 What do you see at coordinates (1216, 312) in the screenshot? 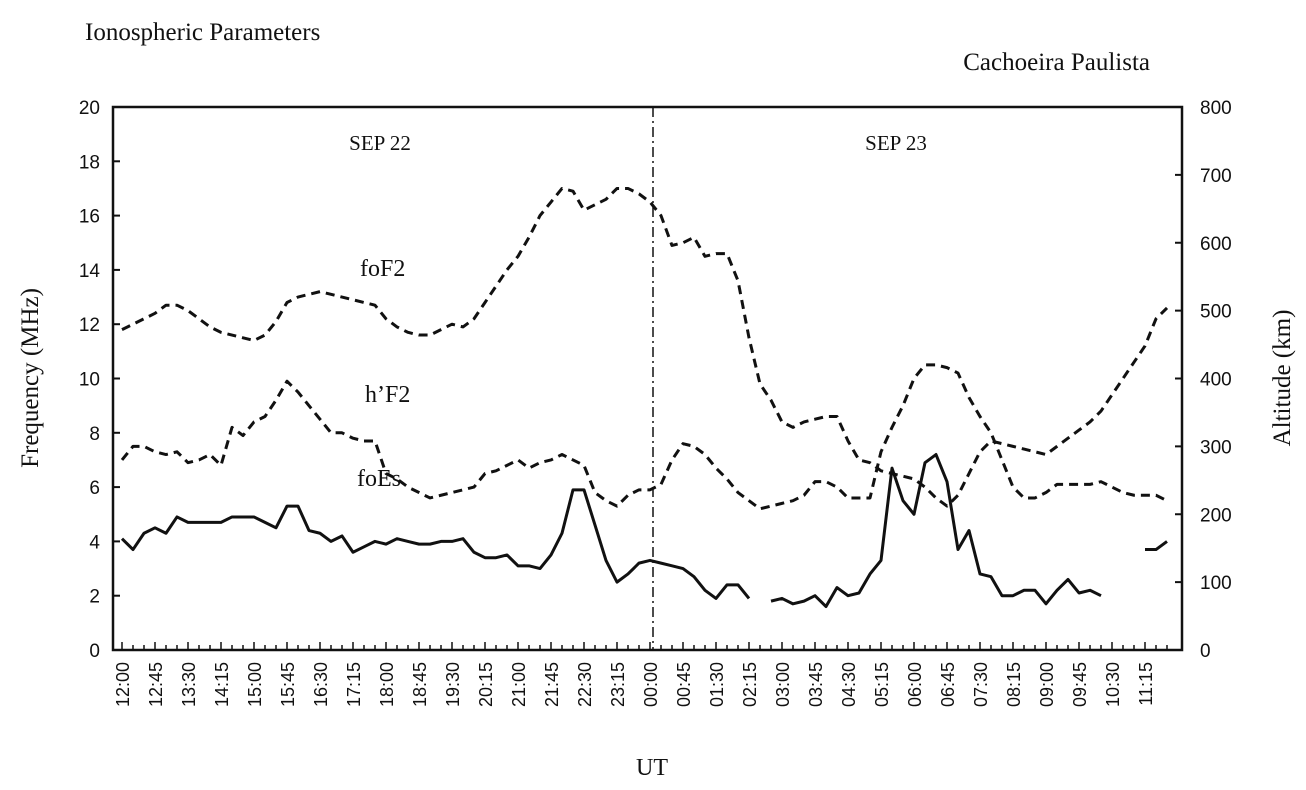
I see `y2-tick-label: 500` at bounding box center [1216, 312].